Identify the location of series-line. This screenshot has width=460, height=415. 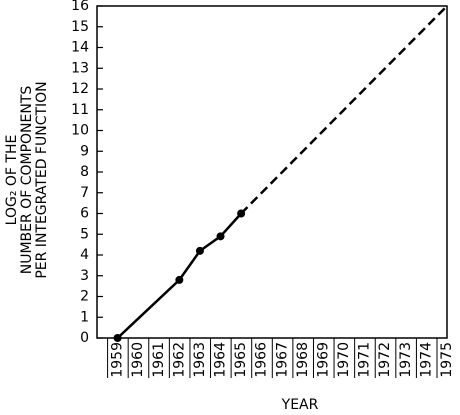
(179, 275).